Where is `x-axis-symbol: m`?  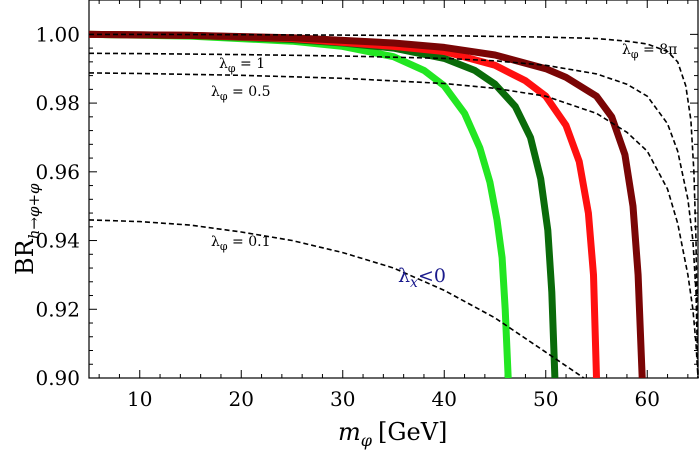 x-axis-symbol: m is located at coordinates (349, 432).